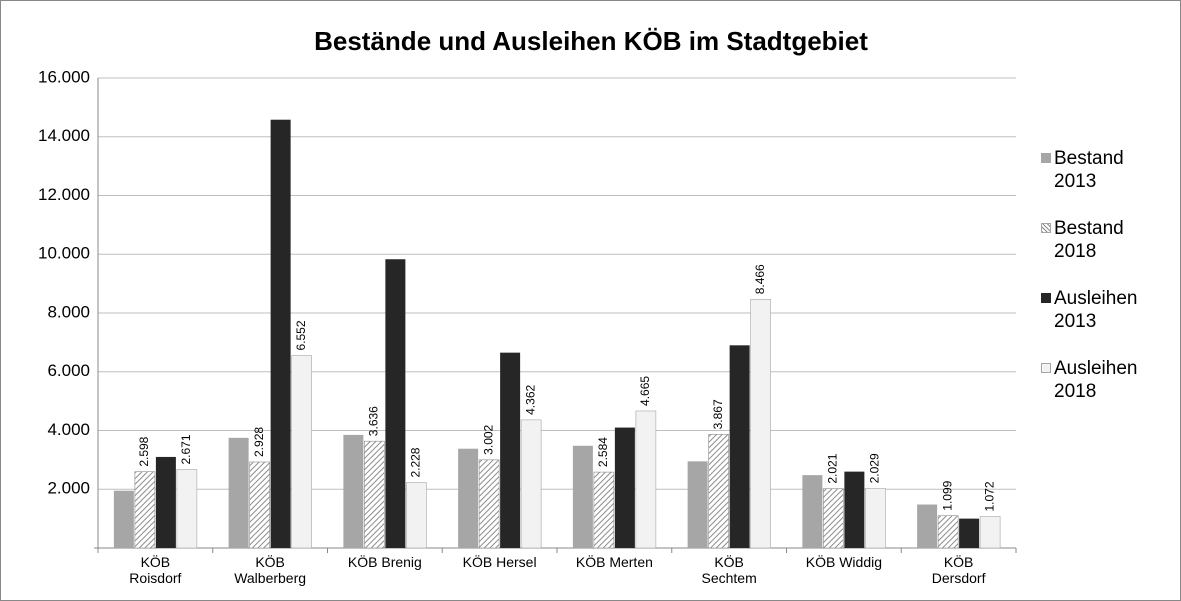 This screenshot has height=601, width=1181. What do you see at coordinates (68, 429) in the screenshot?
I see `y-tick-label: 4.000` at bounding box center [68, 429].